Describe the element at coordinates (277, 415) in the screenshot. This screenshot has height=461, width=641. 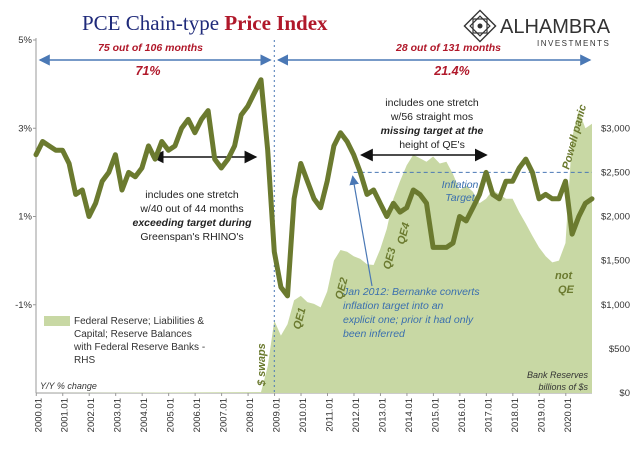
I see `x-tick-label: 2009.01` at that location.